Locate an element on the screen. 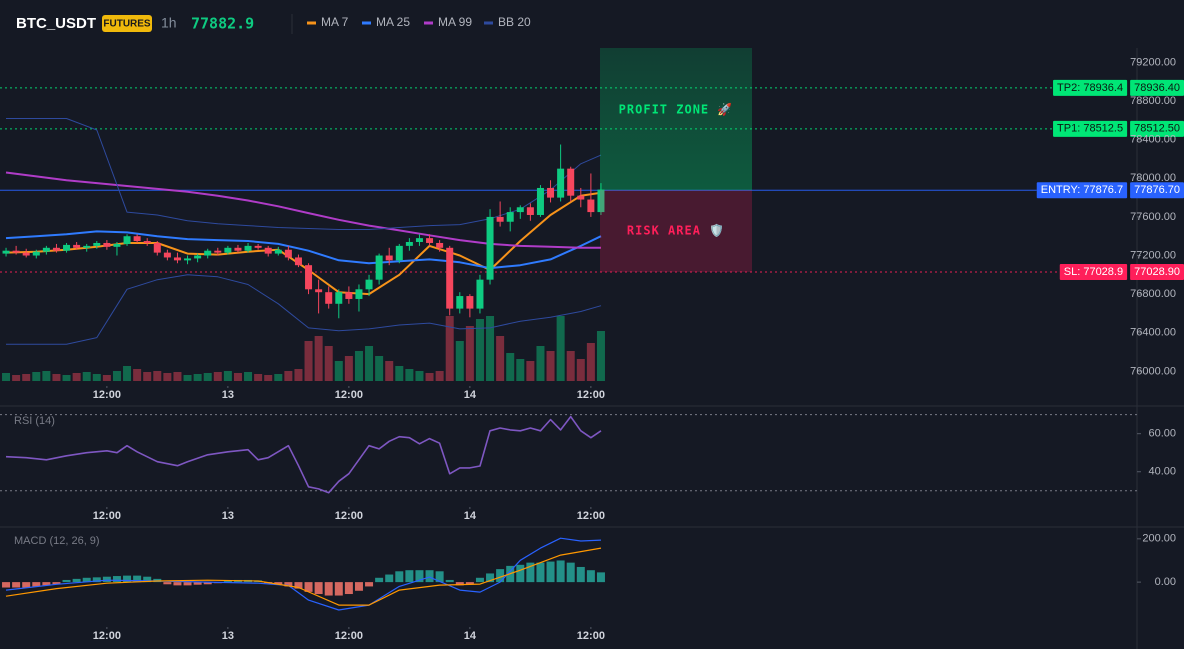  y-tick-label: 40.00 is located at coordinates (1162, 472).